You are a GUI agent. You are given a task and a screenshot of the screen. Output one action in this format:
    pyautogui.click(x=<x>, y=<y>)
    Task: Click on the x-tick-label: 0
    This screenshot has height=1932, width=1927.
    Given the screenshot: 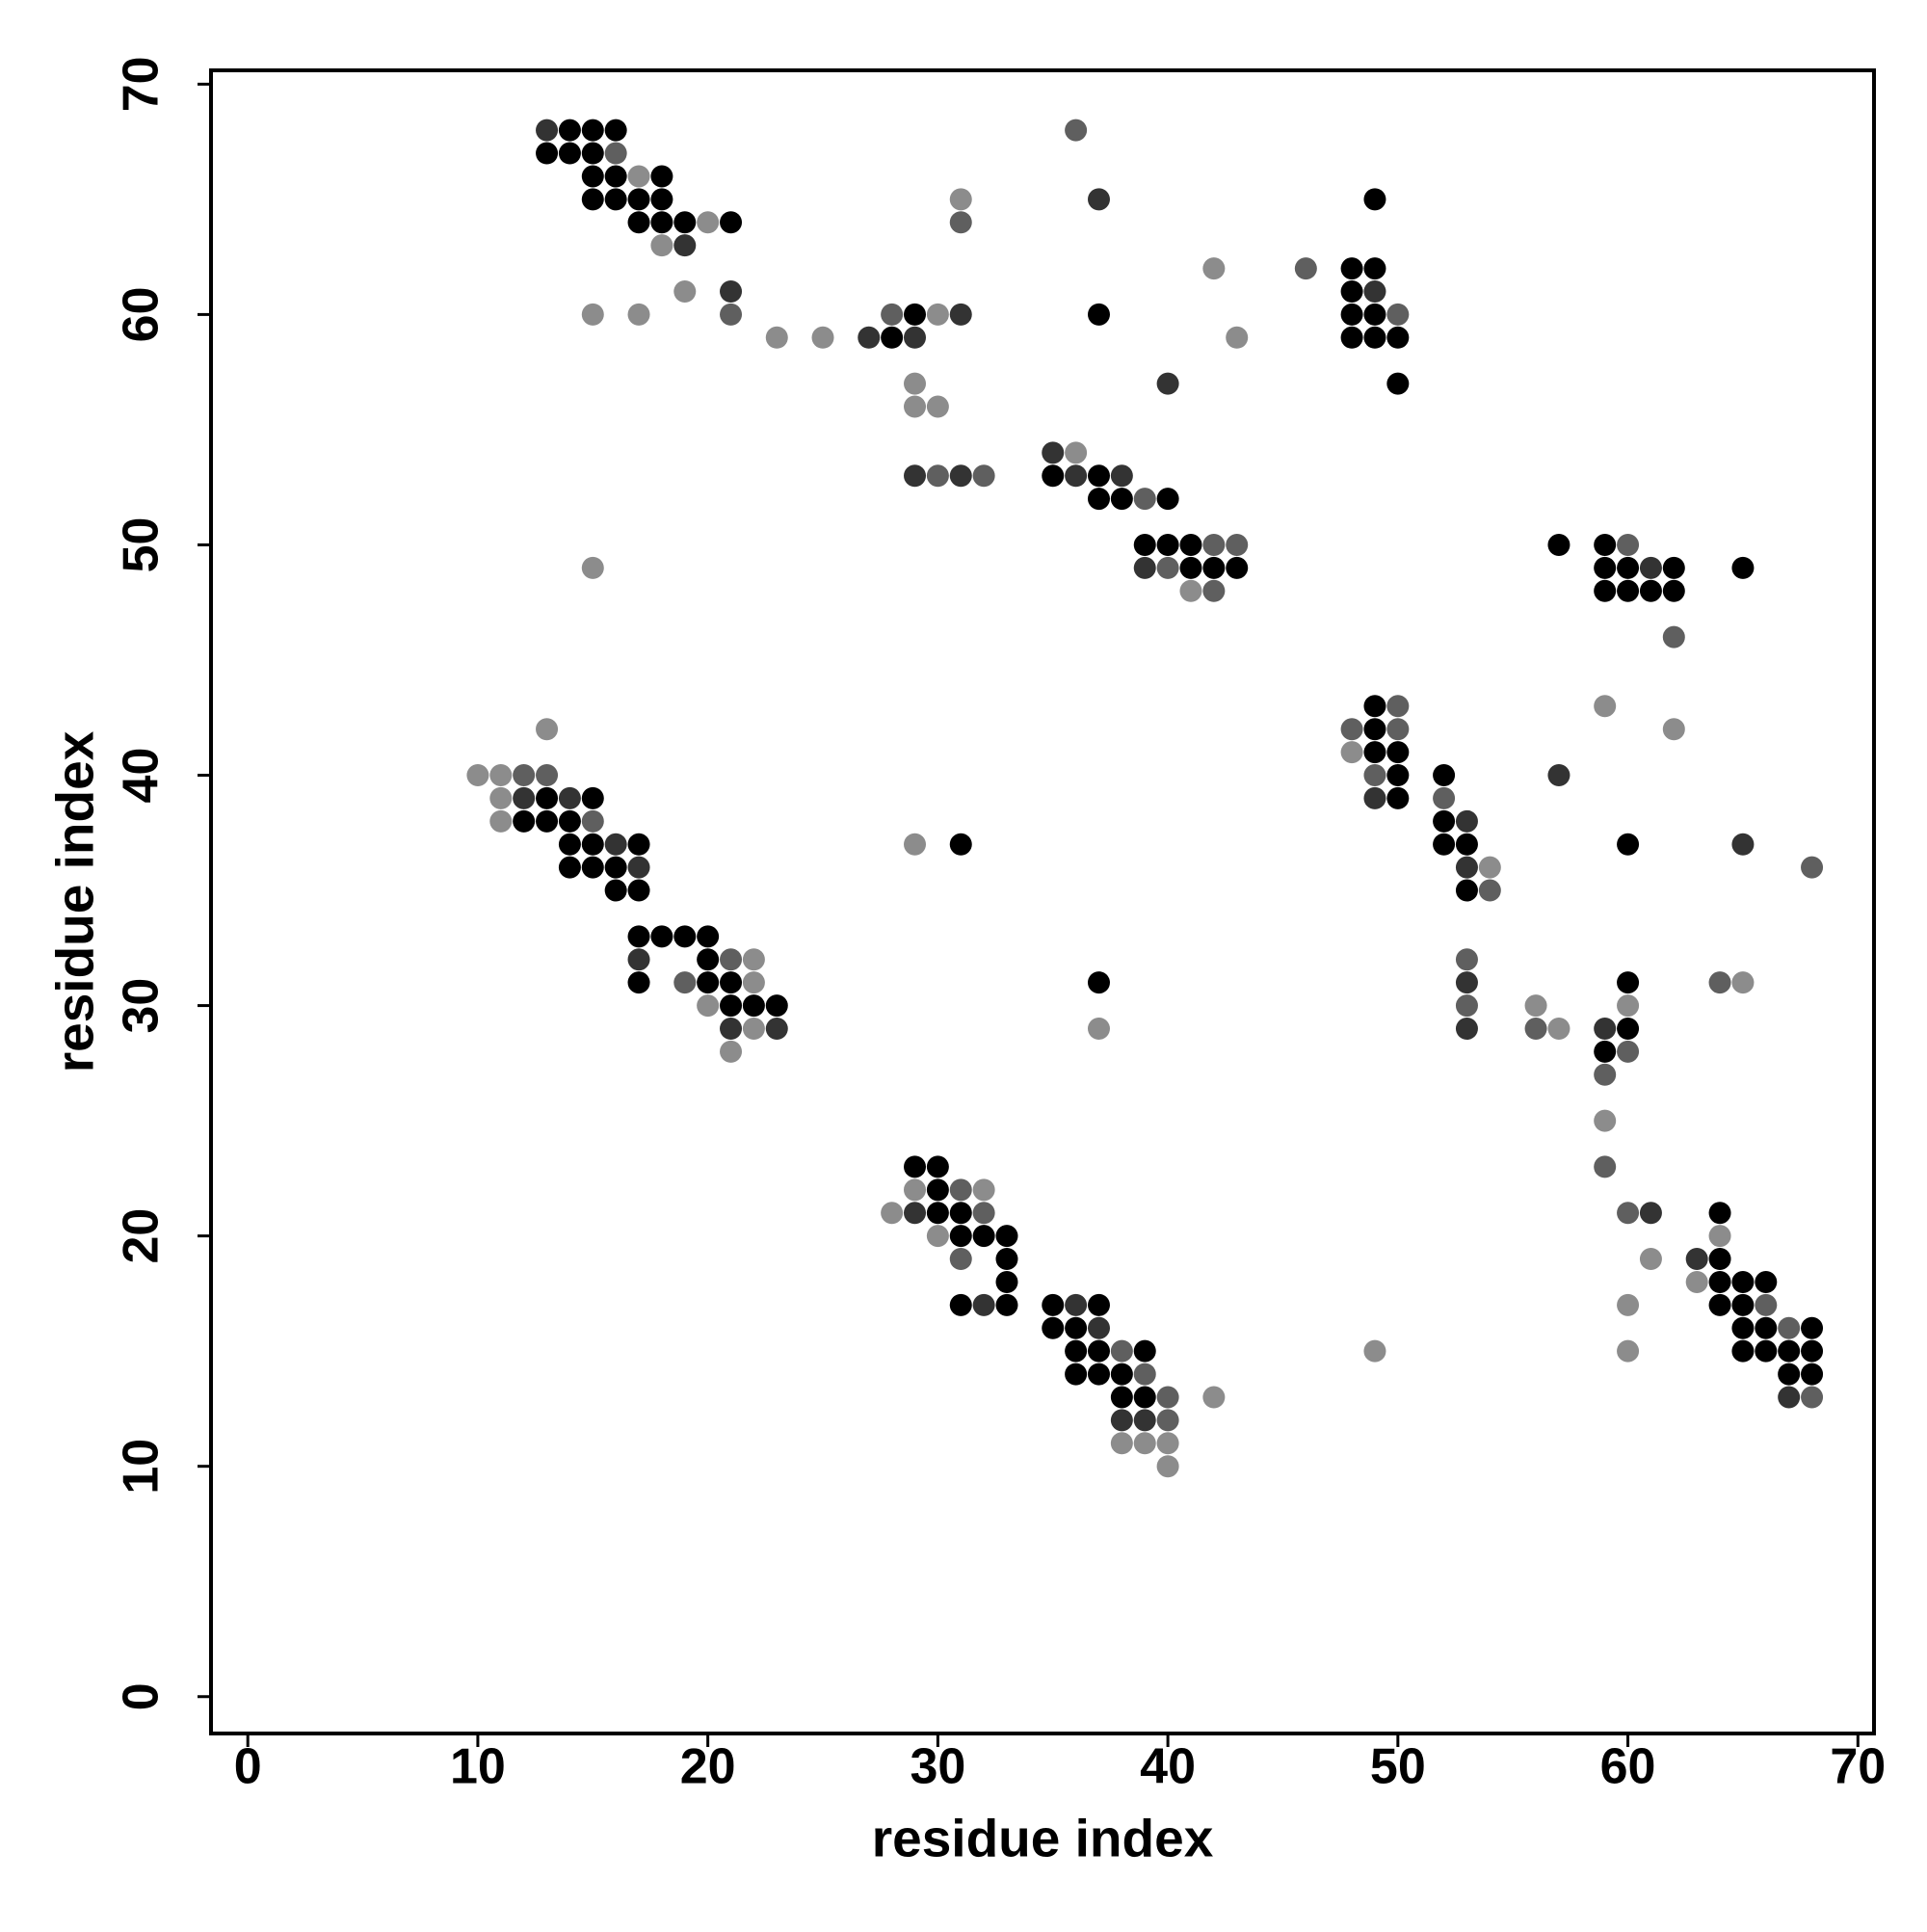 What is the action you would take?
    pyautogui.click(x=248, y=1767)
    